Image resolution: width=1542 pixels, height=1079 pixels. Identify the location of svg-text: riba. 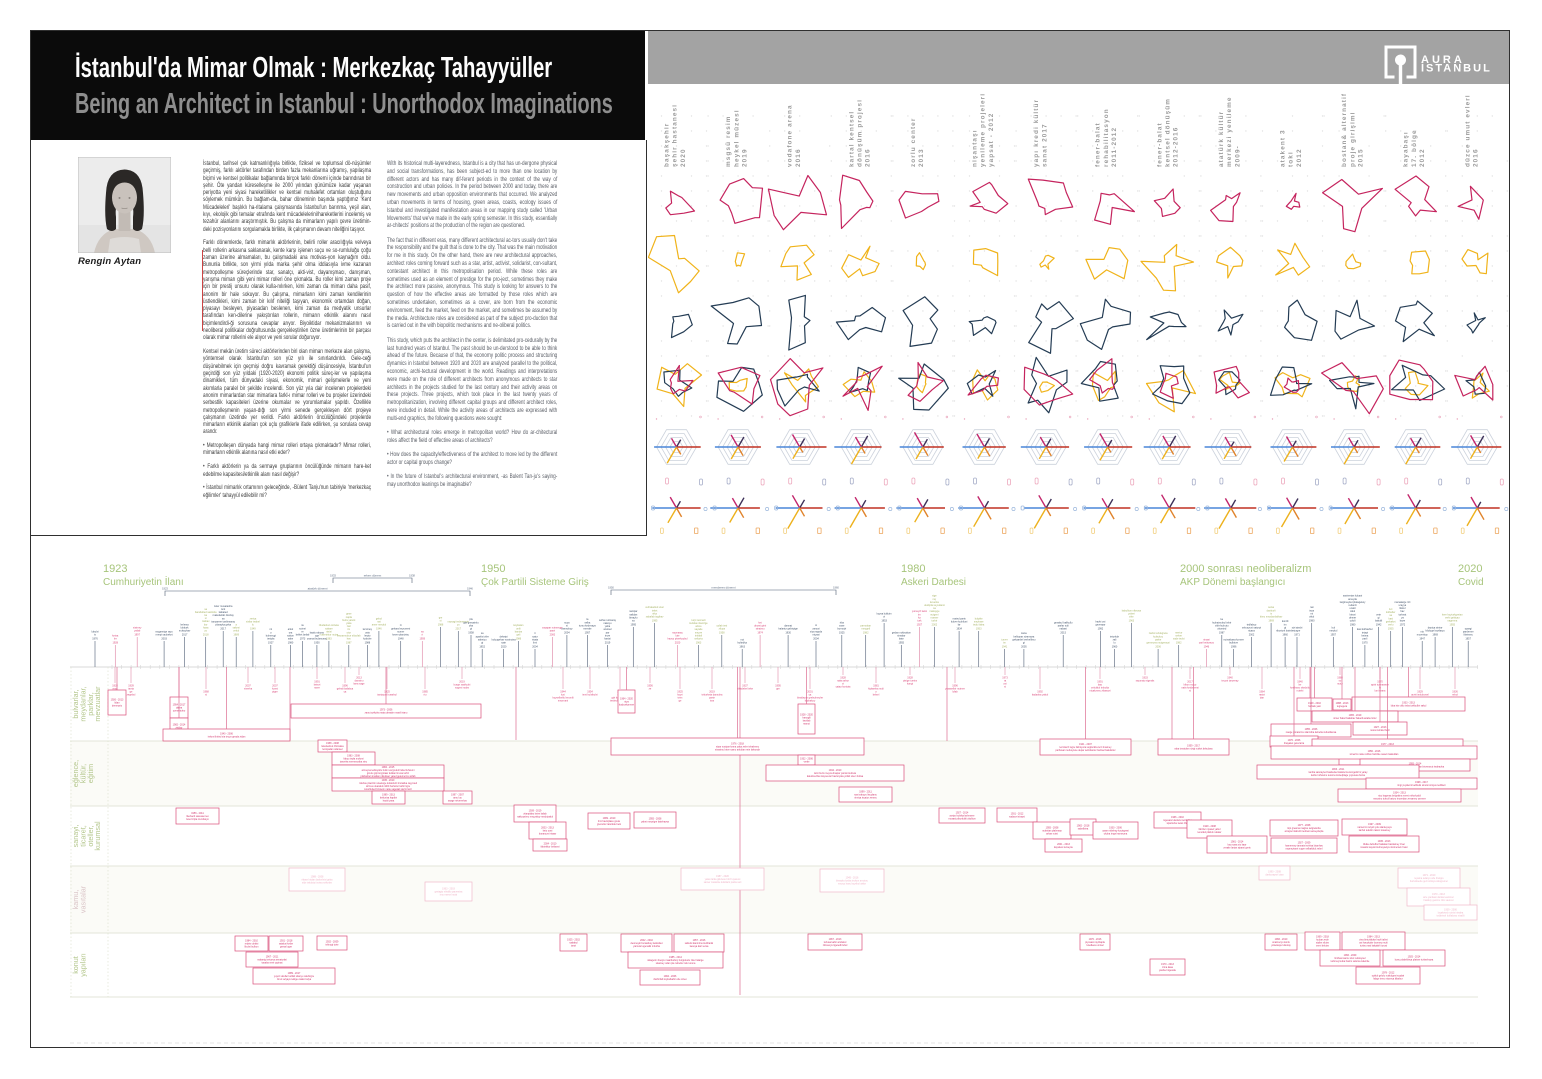
(842, 622).